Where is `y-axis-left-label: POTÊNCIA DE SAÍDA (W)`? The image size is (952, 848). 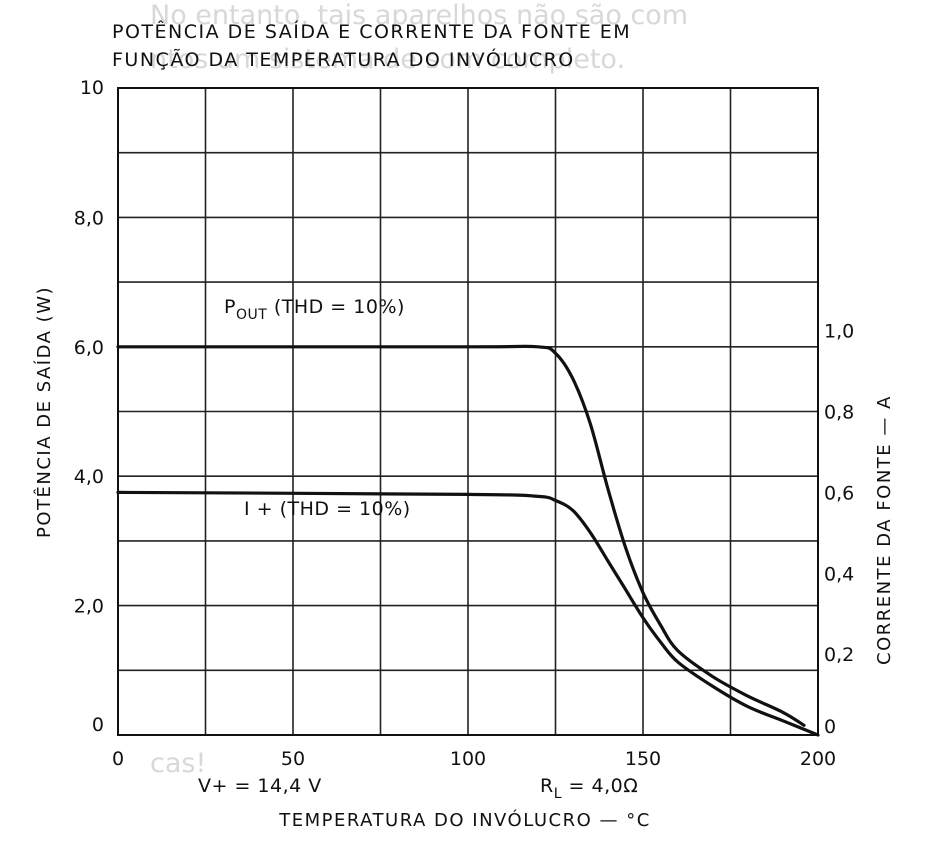
y-axis-left-label: POTÊNCIA DE SAÍDA (W) is located at coordinates (44, 412).